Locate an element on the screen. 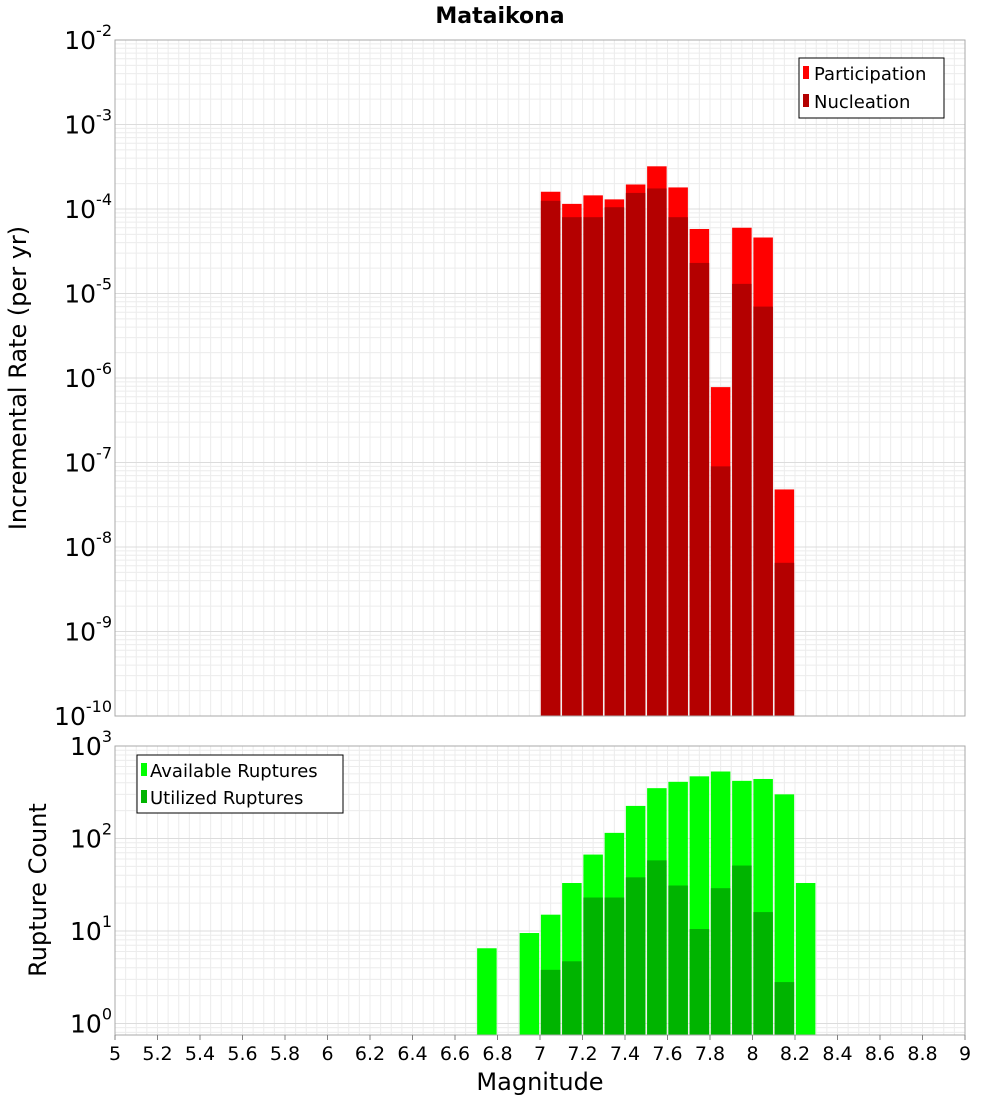 The image size is (1000, 1100). legend-label-participation: Participation is located at coordinates (870, 74).